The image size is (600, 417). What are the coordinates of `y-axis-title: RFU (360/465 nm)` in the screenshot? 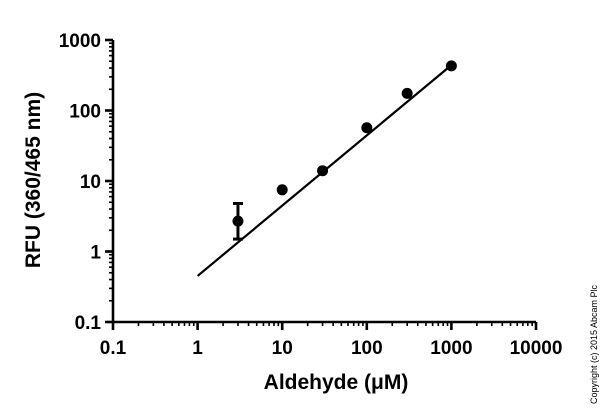 It's located at (33, 180).